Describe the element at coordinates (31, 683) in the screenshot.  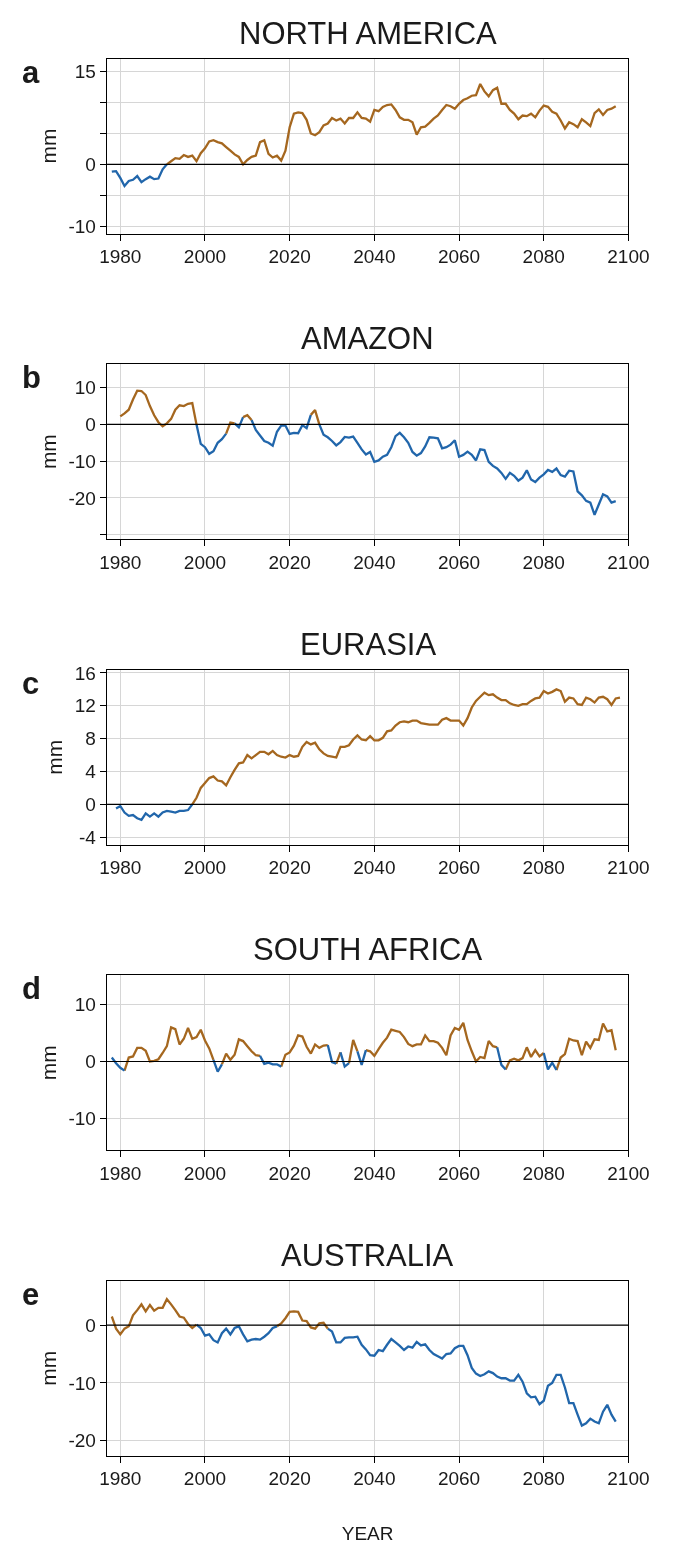
I see `text: c` at that location.